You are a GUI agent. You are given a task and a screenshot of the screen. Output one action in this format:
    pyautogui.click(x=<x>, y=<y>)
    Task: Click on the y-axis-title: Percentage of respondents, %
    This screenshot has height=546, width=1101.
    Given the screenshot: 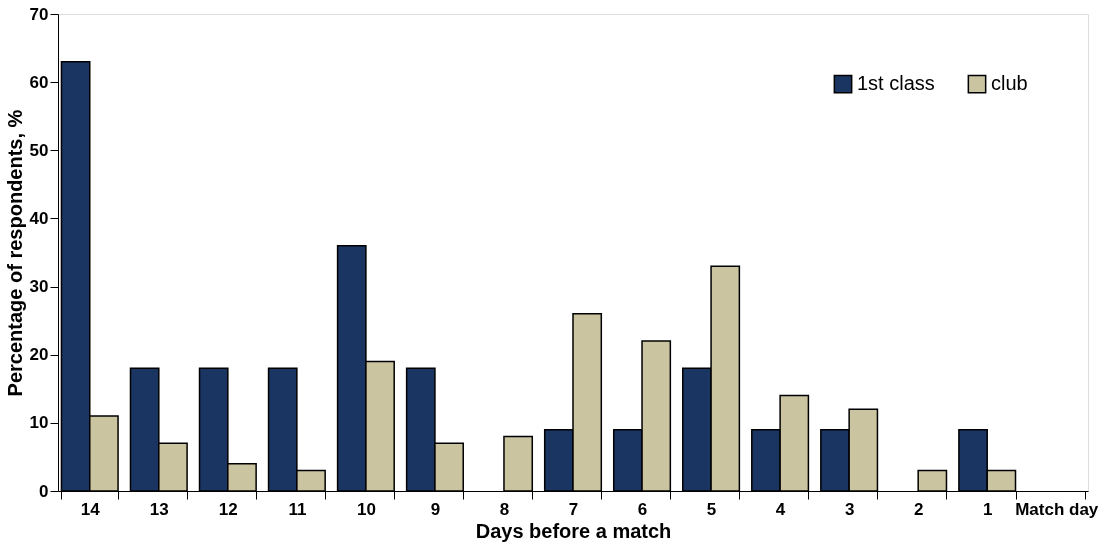 What is the action you would take?
    pyautogui.click(x=14, y=253)
    